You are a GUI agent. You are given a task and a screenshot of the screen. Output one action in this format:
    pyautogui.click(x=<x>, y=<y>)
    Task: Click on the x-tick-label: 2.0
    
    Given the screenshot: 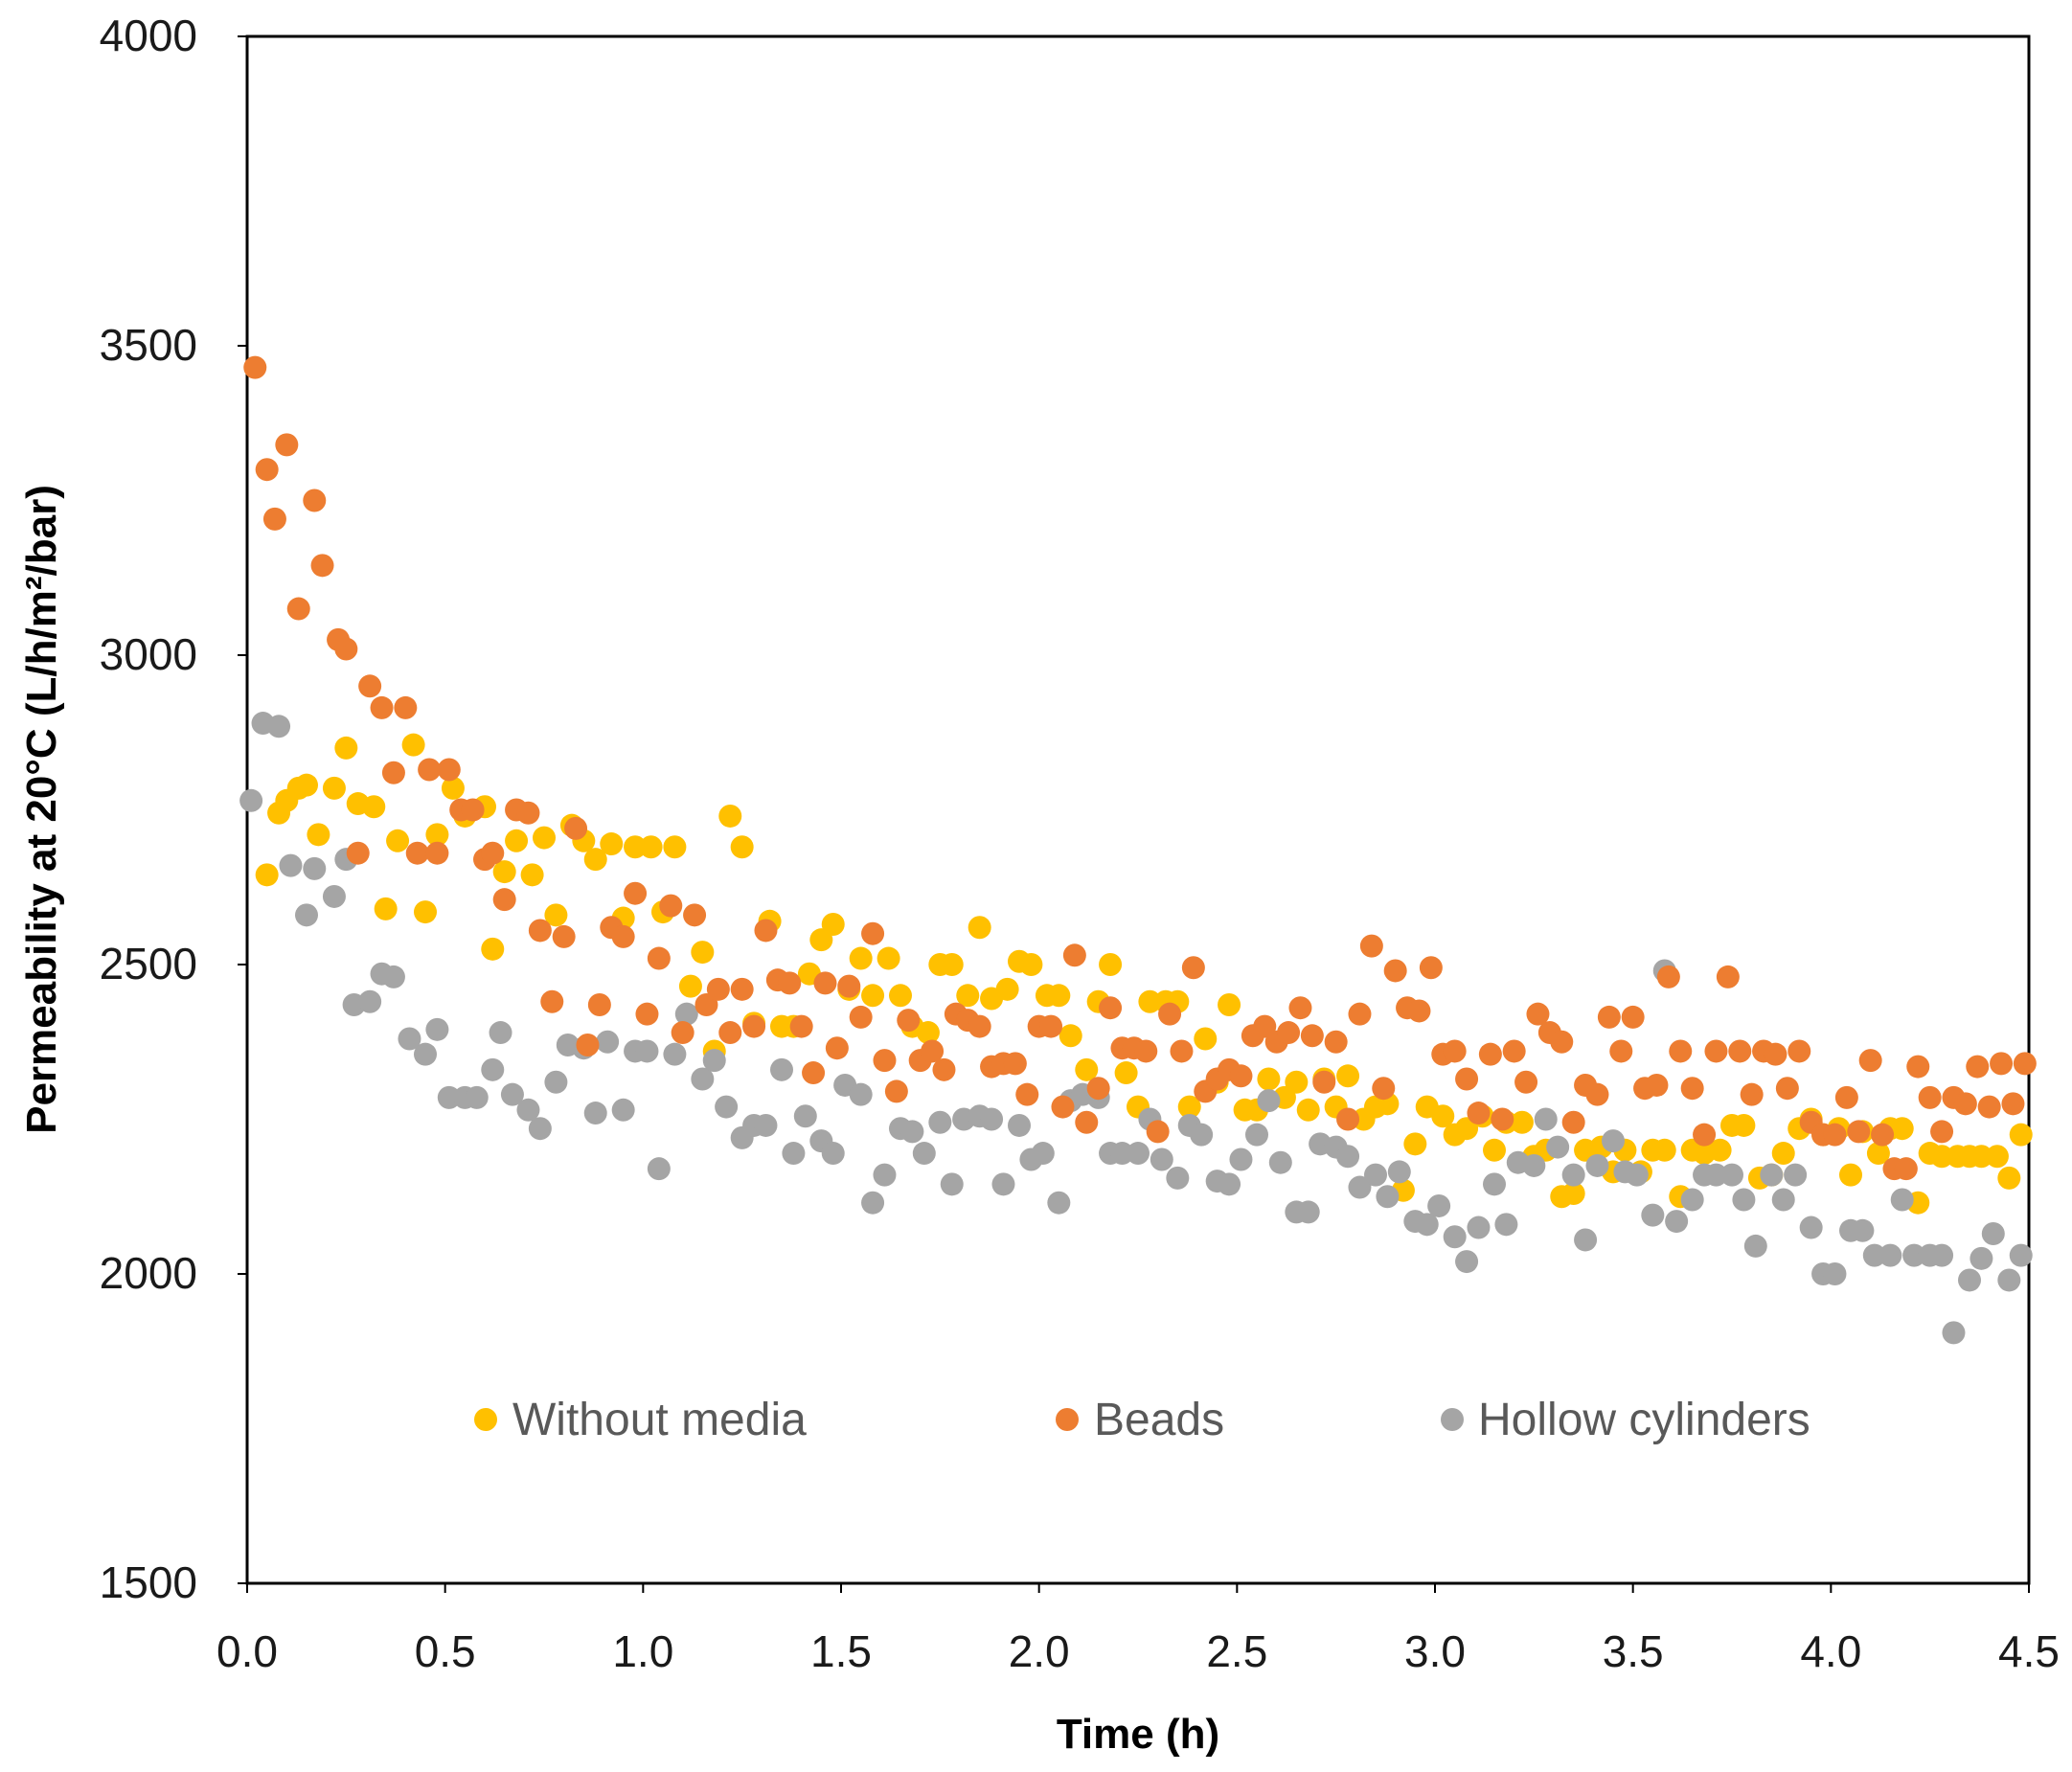 What is the action you would take?
    pyautogui.click(x=1039, y=1651)
    